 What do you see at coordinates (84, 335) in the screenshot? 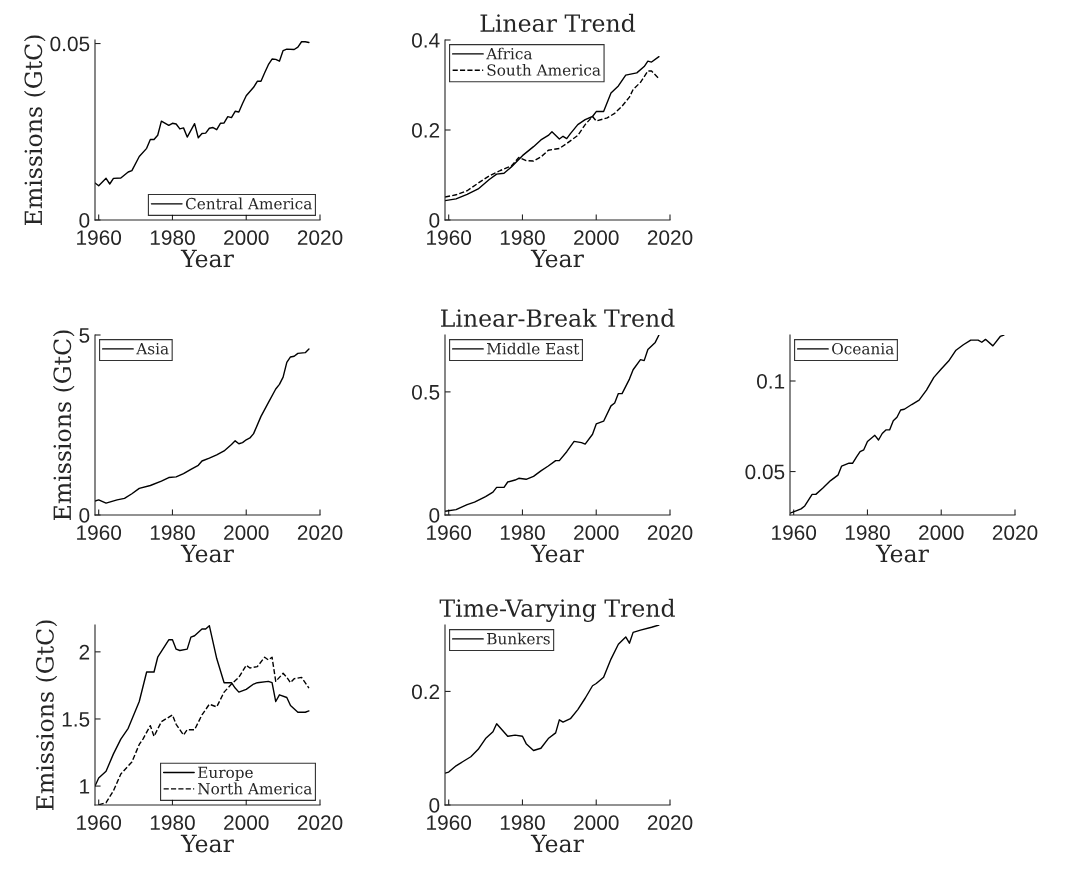
I see `y-tick-label: 5` at bounding box center [84, 335].